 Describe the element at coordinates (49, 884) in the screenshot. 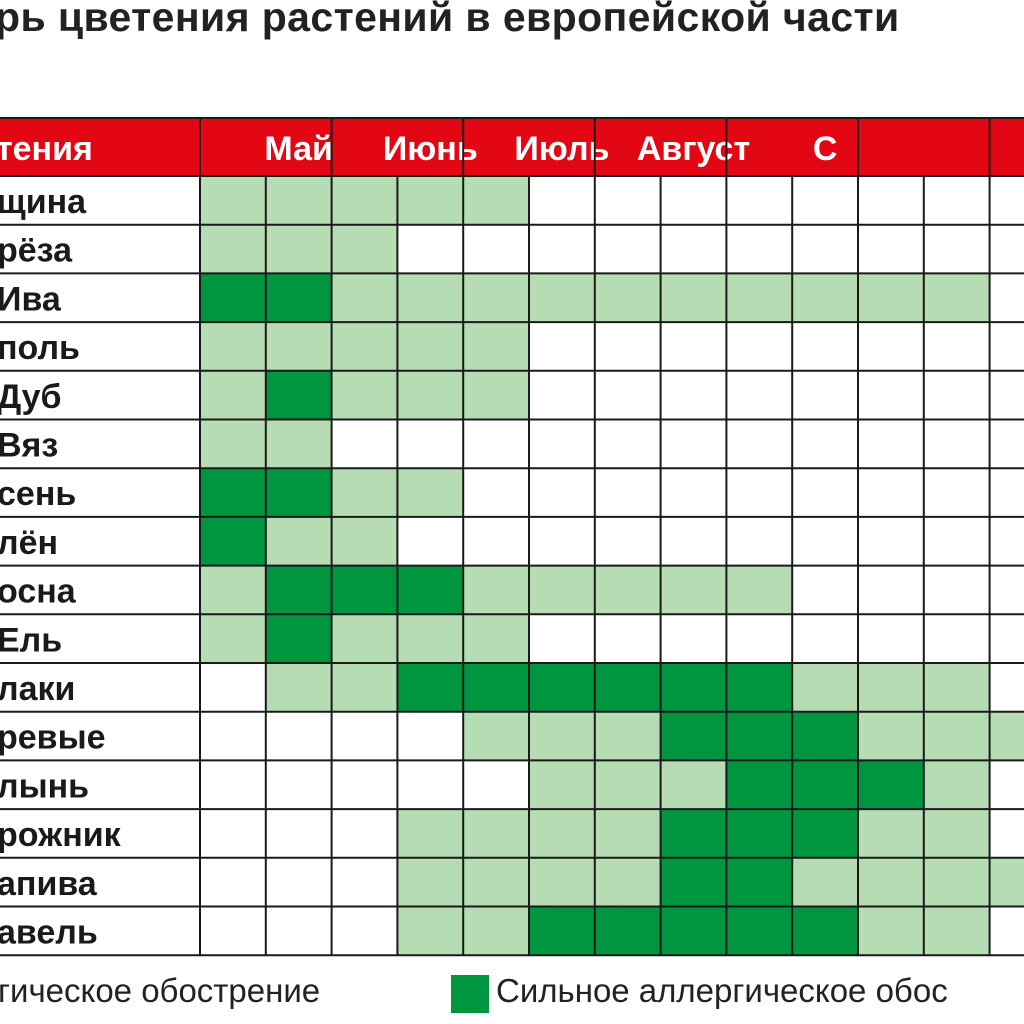

I see `row-label: апива` at that location.